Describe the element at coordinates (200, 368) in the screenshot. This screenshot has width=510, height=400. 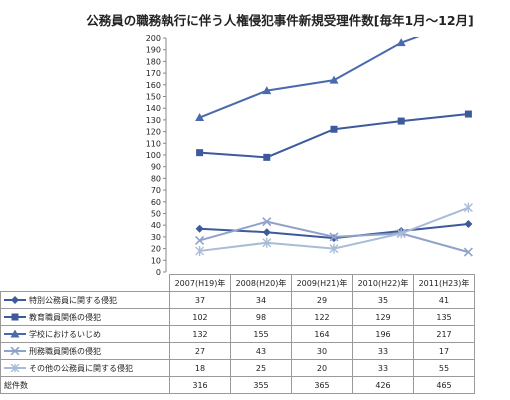
I see `data-label: 18` at that location.